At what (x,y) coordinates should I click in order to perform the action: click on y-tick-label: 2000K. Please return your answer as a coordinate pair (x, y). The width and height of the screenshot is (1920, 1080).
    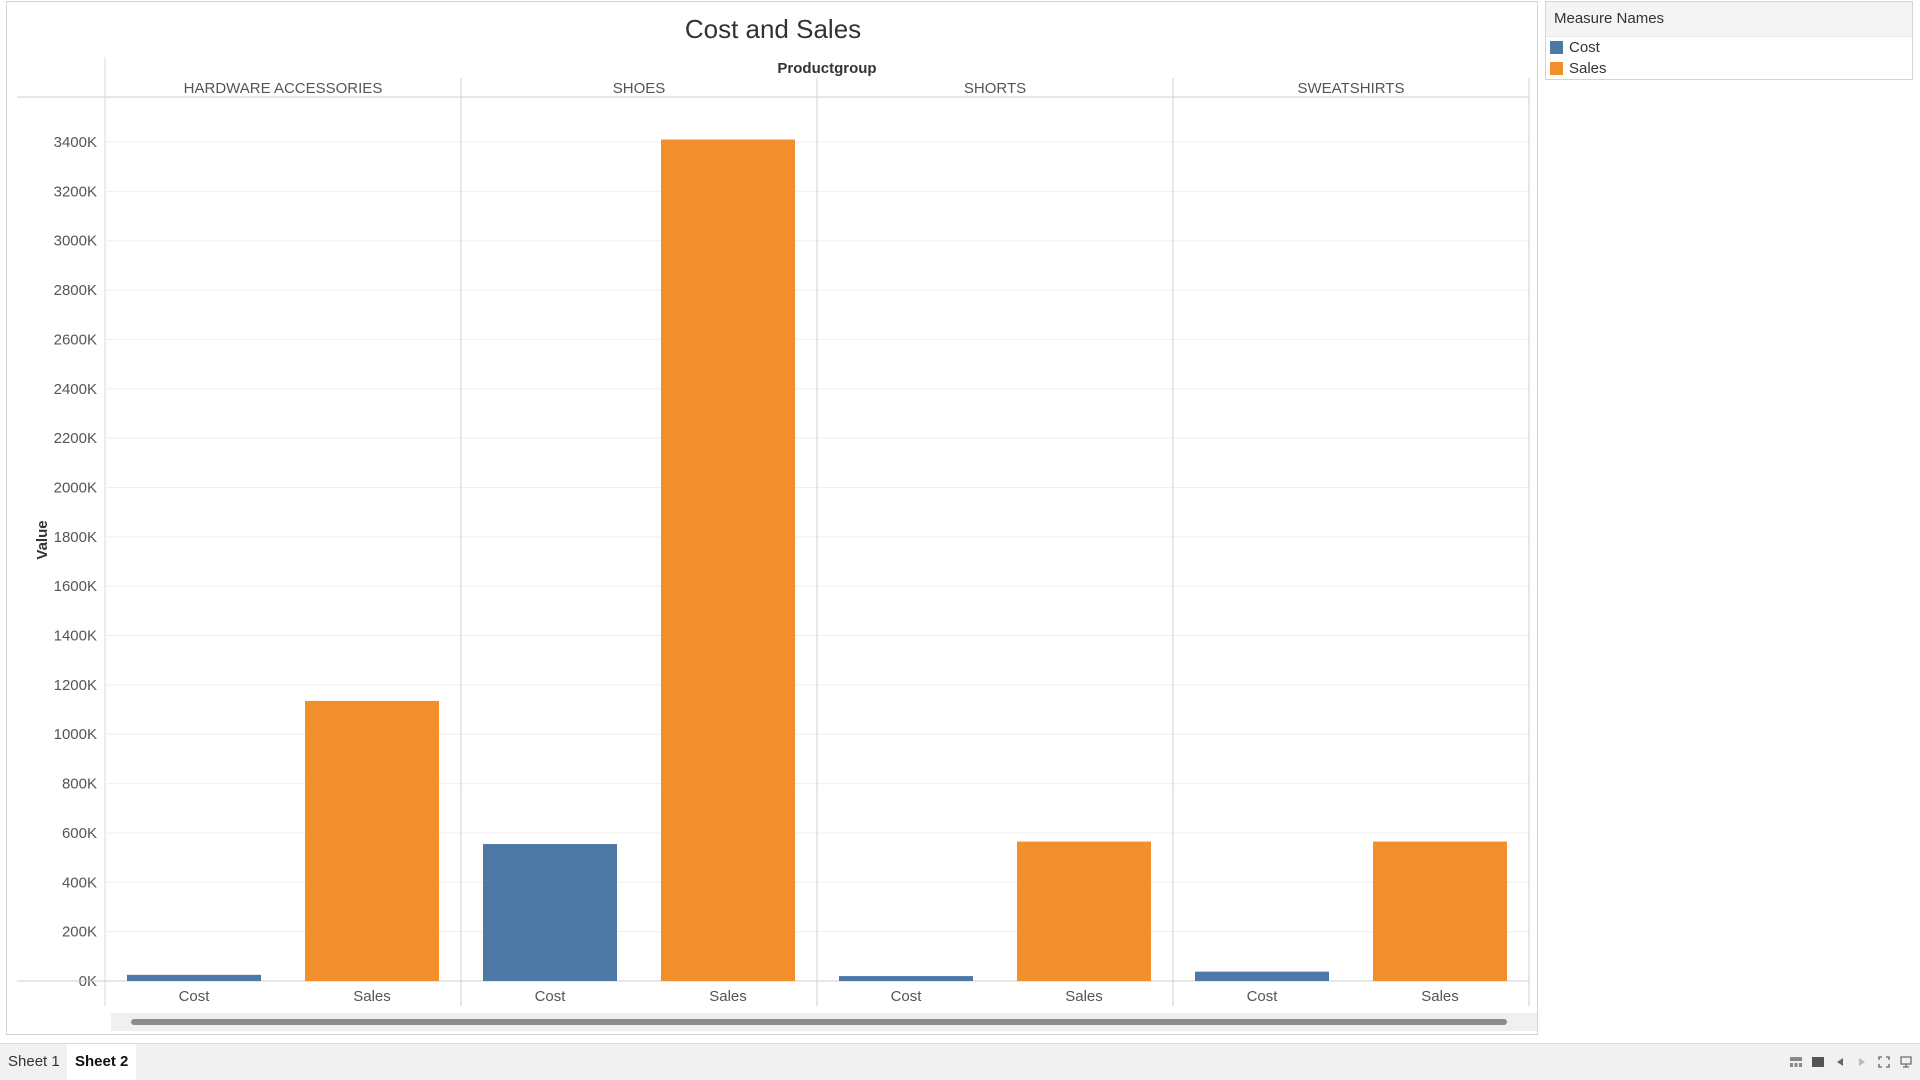
    Looking at the image, I should click on (75, 487).